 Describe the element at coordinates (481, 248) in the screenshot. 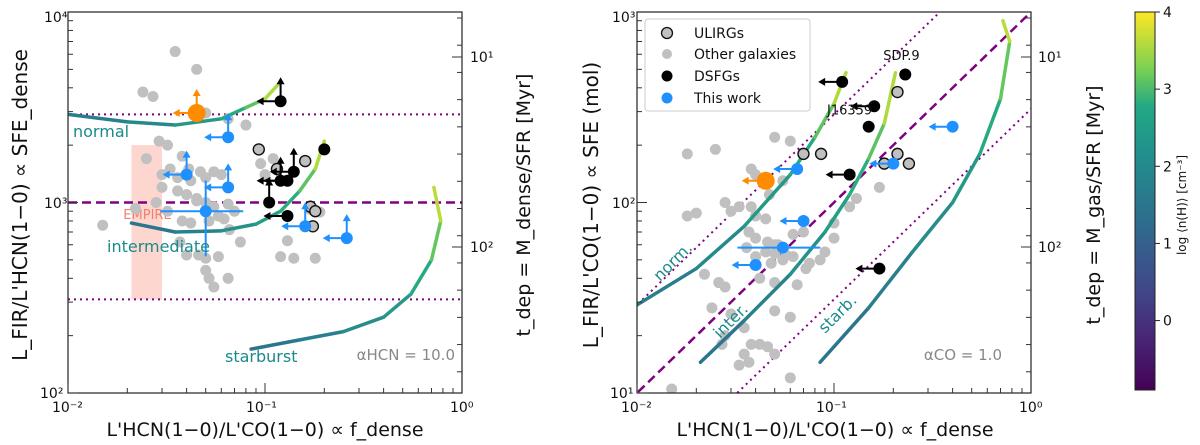

I see `left-rtick-10e2: 10²` at that location.